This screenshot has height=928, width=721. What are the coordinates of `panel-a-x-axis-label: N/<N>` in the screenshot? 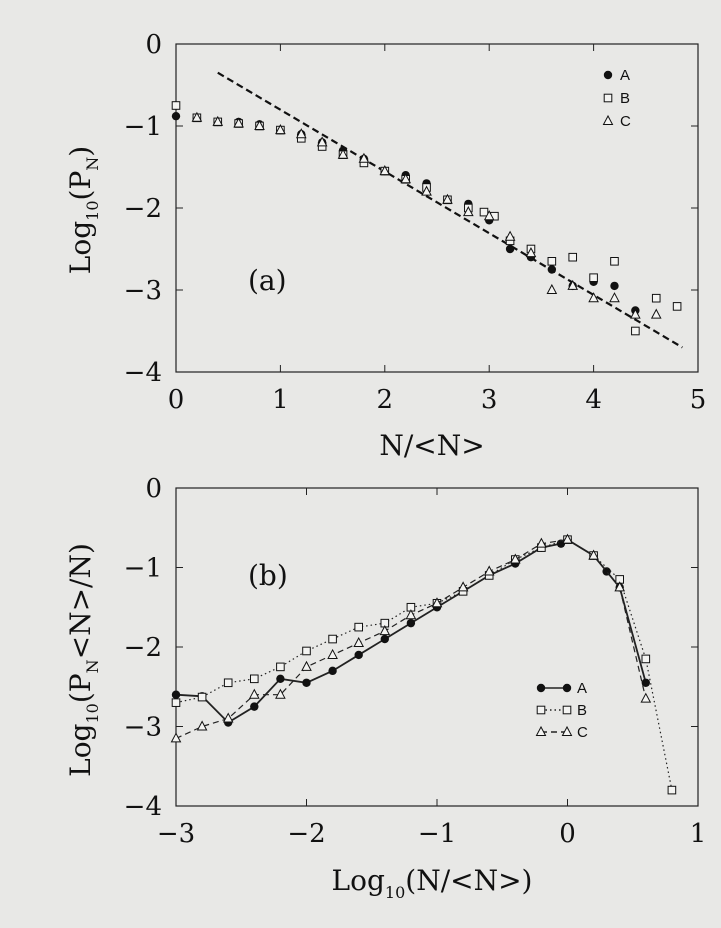 It's located at (431, 445).